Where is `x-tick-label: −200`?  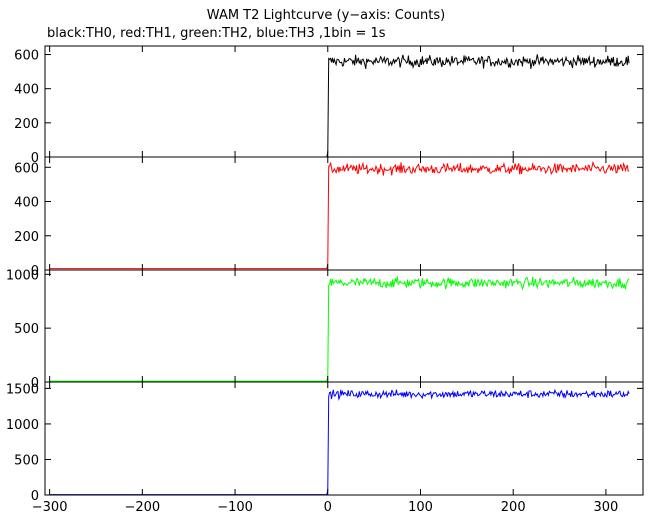
x-tick-label: −200 is located at coordinates (142, 507).